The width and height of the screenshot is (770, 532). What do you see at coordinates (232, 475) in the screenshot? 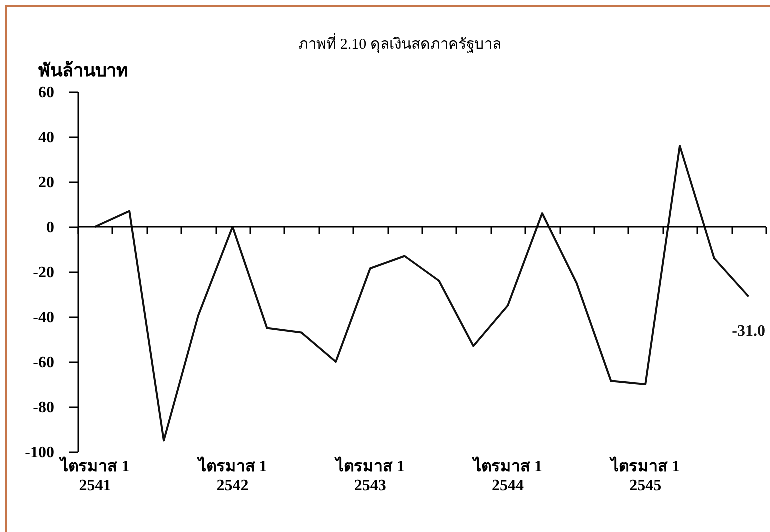
I see `x-tick-label: ไตรมาส 1 2542` at bounding box center [232, 475].